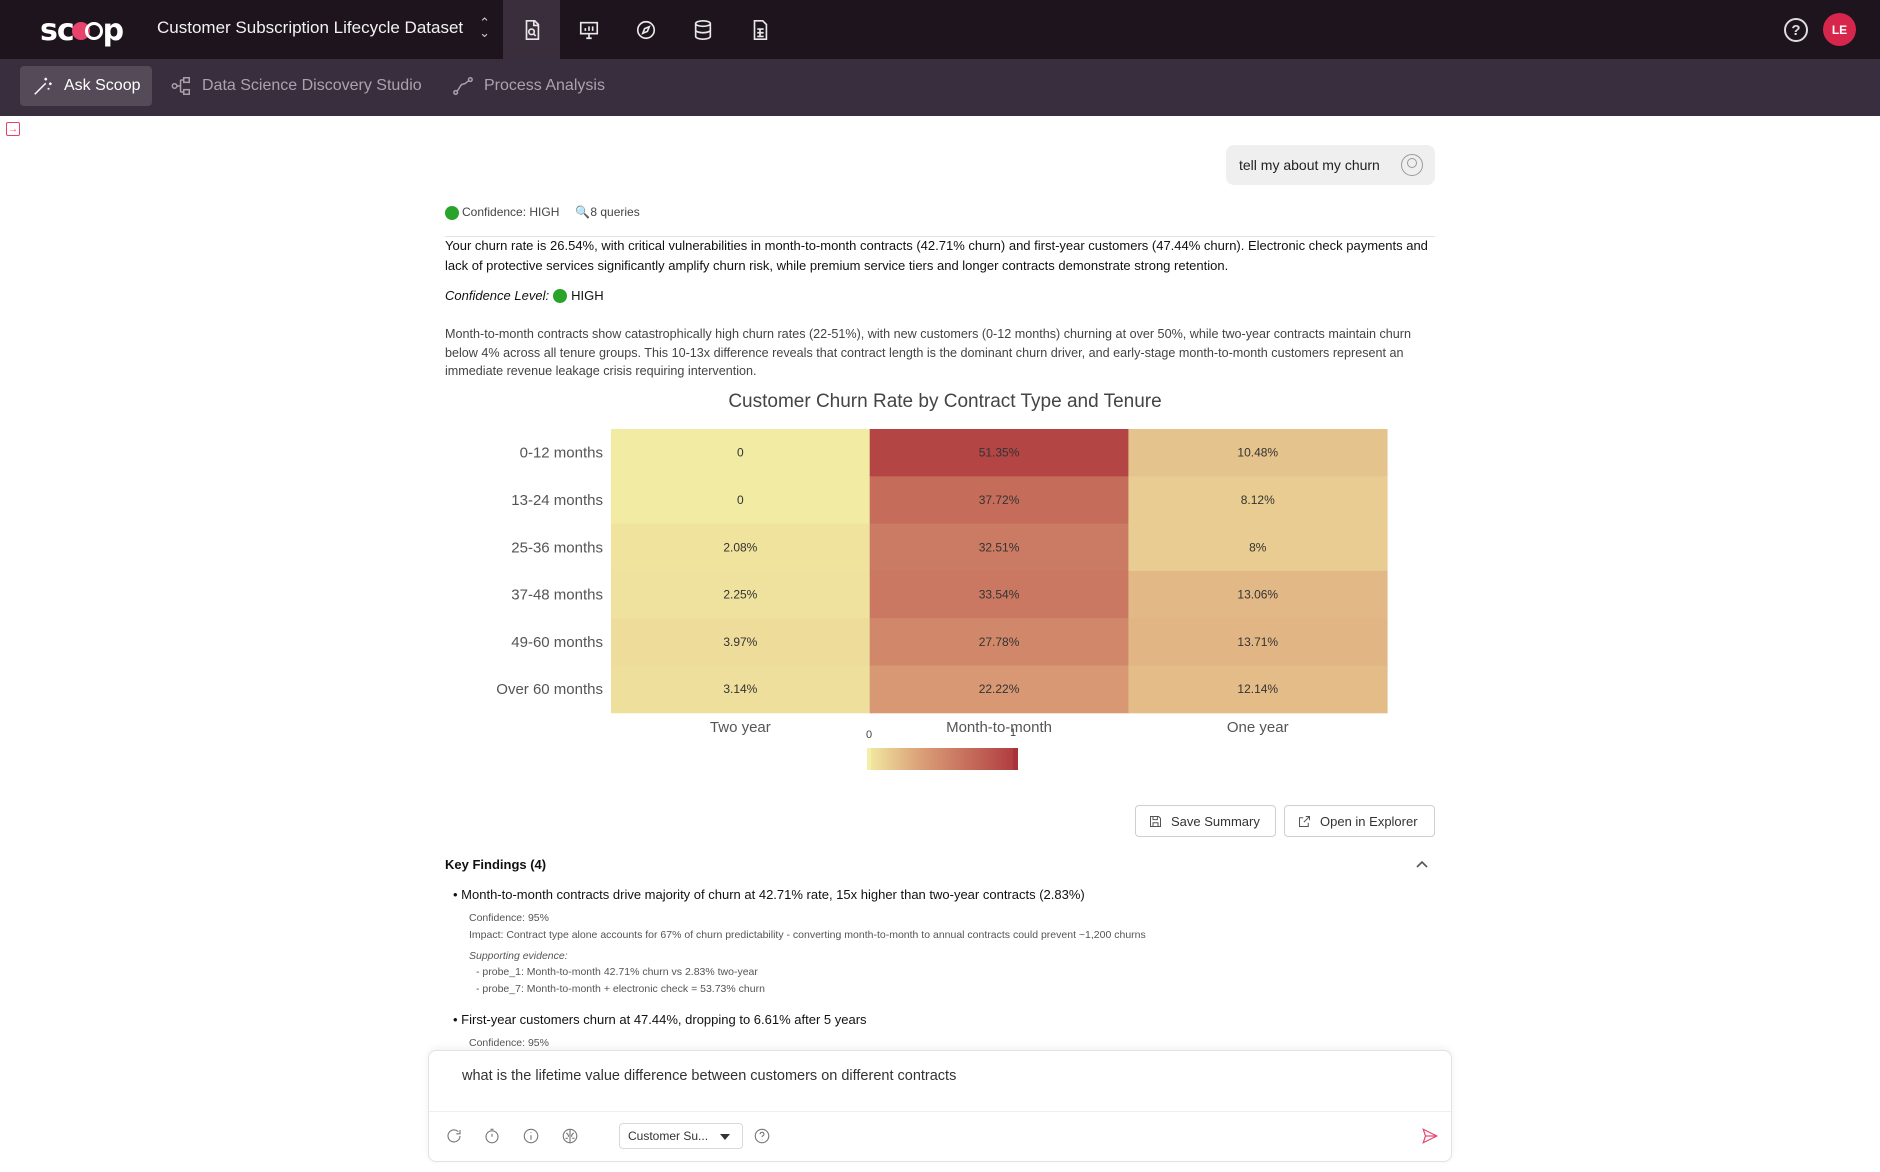 Image resolution: width=1880 pixels, height=1172 pixels. I want to click on queries-badge: 🔍8 queries, so click(607, 212).